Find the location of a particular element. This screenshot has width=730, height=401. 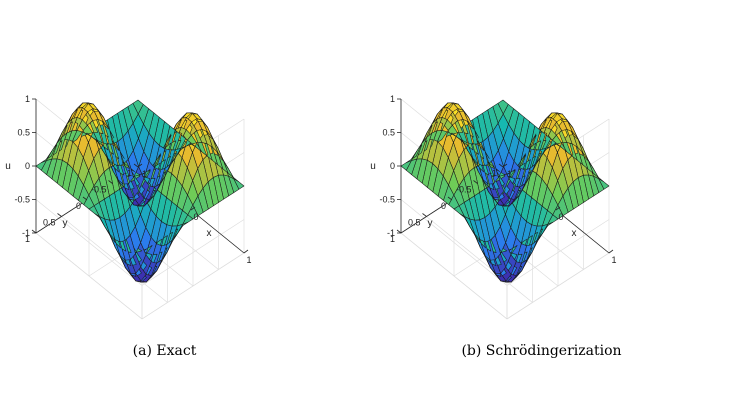

exact-y-tick-label: 0 is located at coordinates (78, 206).